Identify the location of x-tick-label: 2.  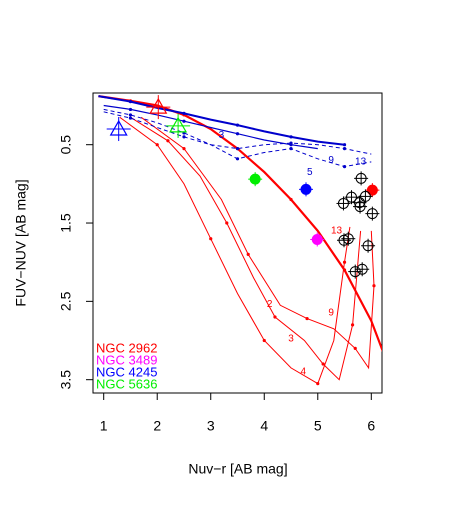
(157, 426).